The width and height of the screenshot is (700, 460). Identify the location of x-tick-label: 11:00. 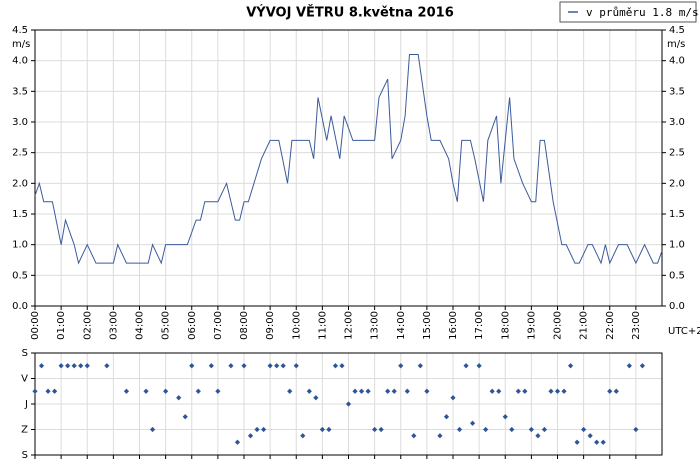
(322, 325).